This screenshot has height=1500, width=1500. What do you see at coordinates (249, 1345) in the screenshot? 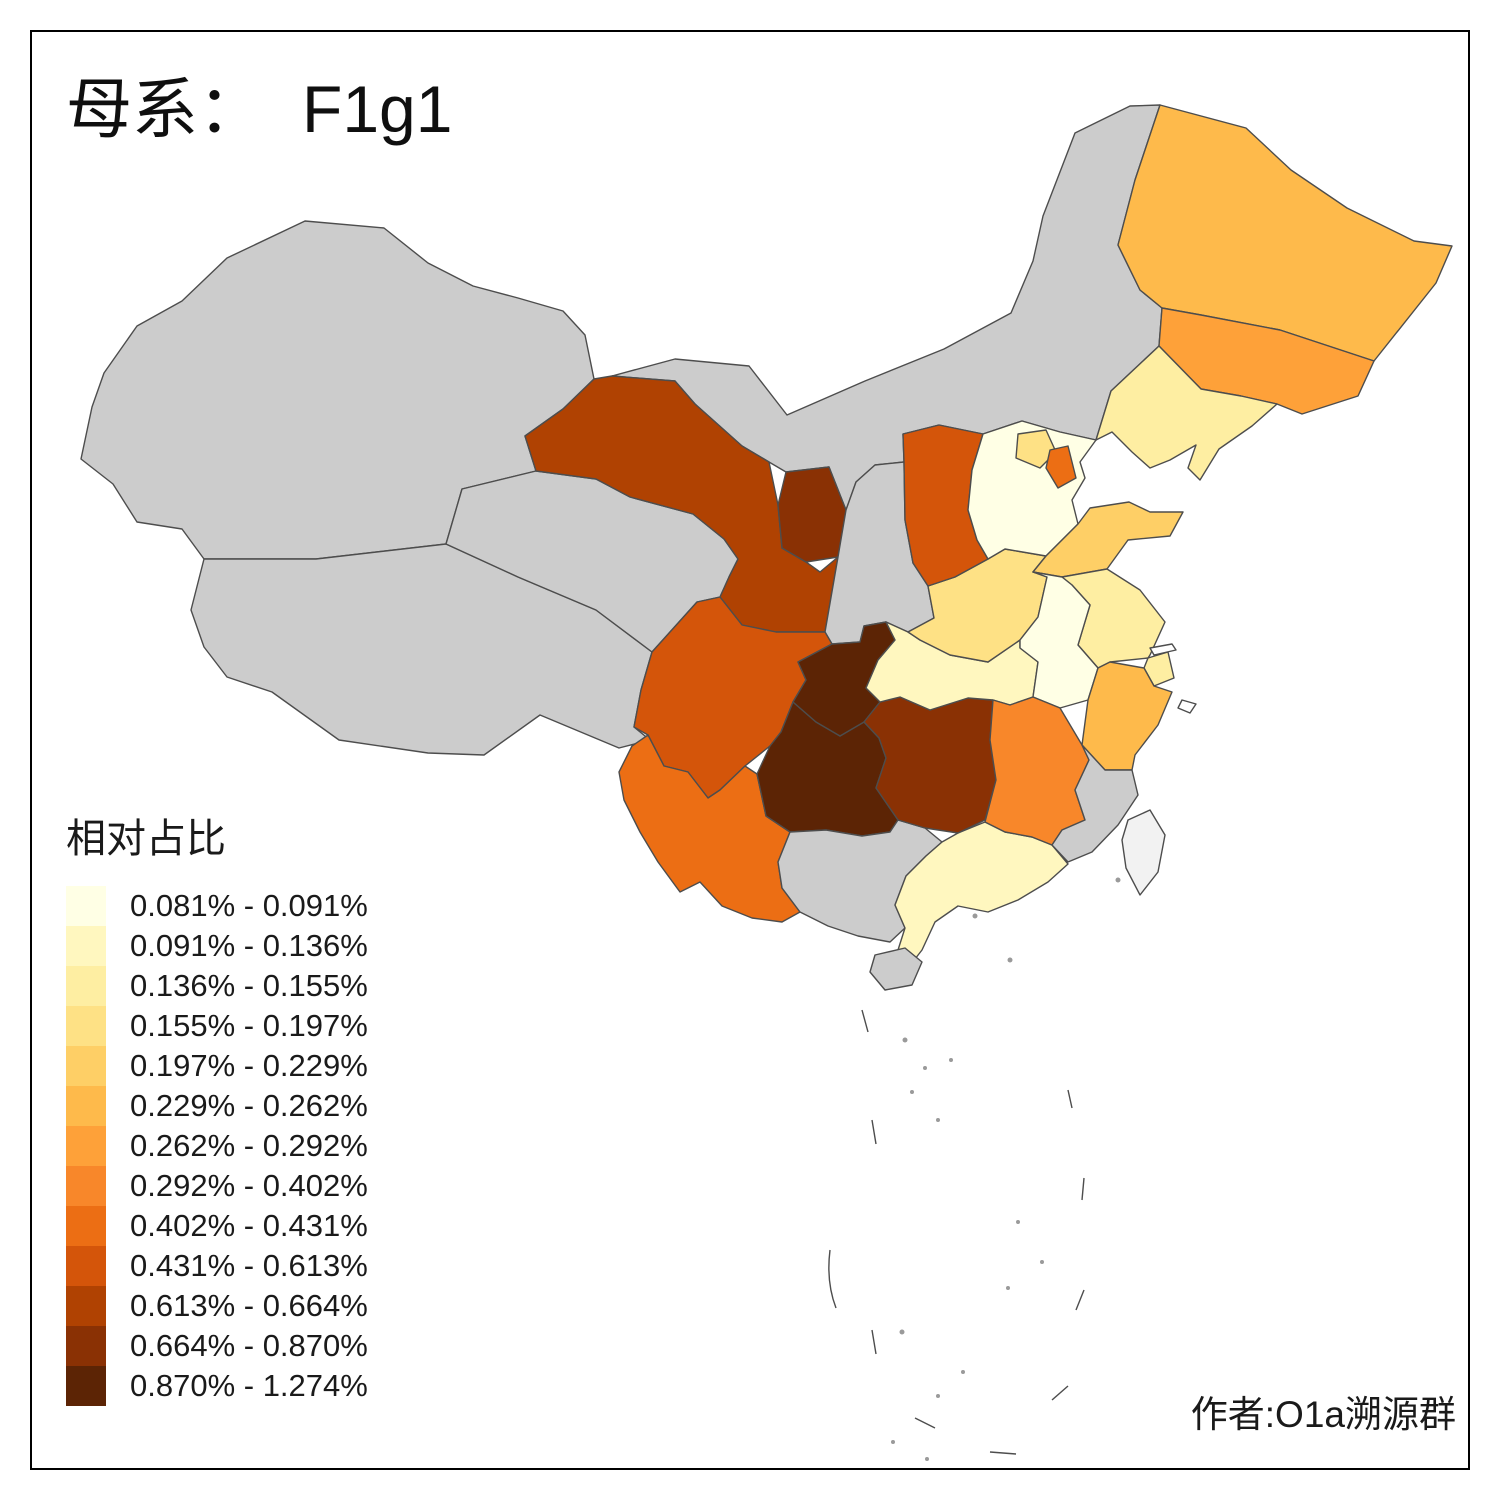
I see `legend-label: 0.664% - 0.870%` at bounding box center [249, 1345].